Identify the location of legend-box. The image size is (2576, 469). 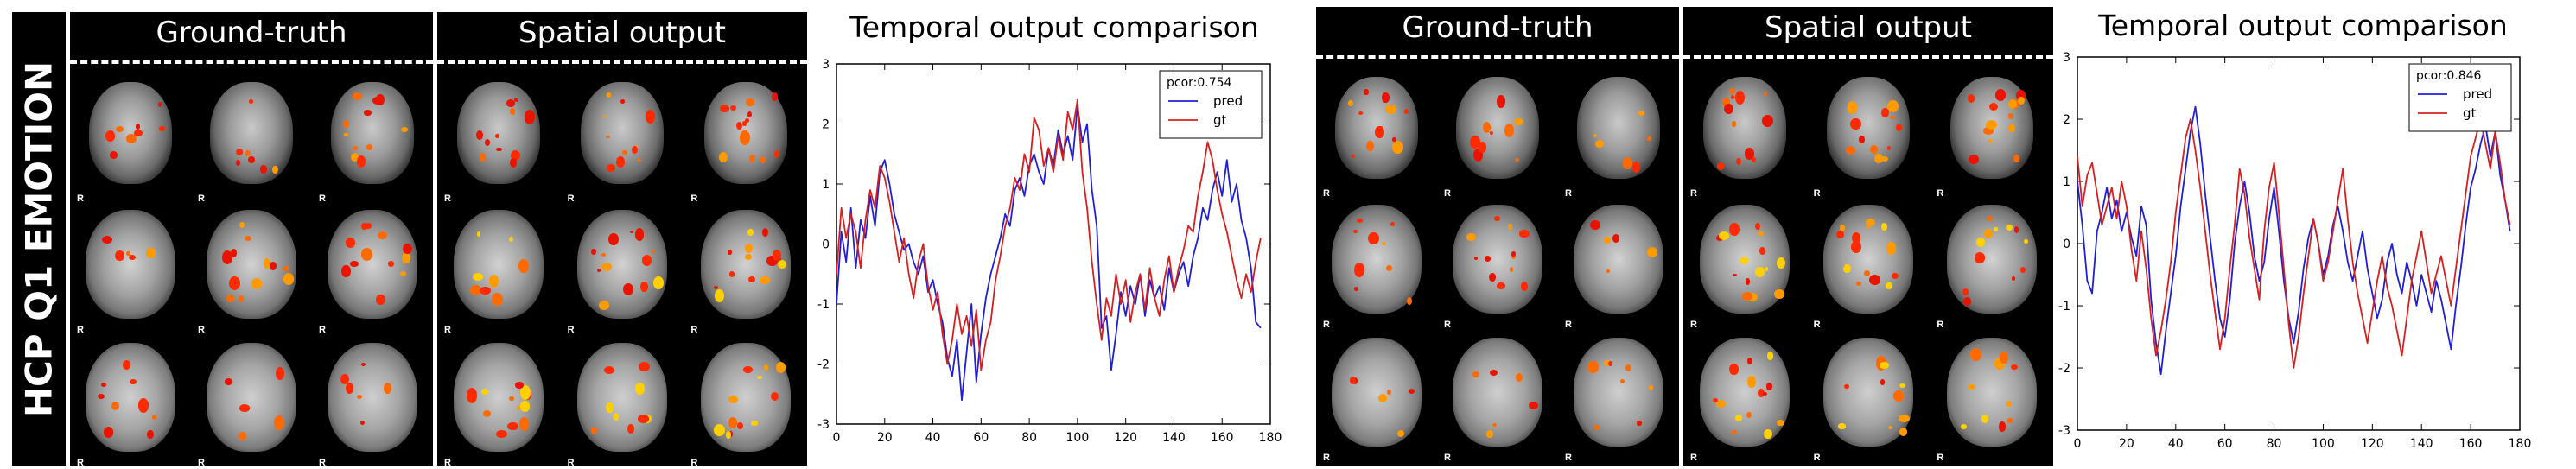
(2460, 97).